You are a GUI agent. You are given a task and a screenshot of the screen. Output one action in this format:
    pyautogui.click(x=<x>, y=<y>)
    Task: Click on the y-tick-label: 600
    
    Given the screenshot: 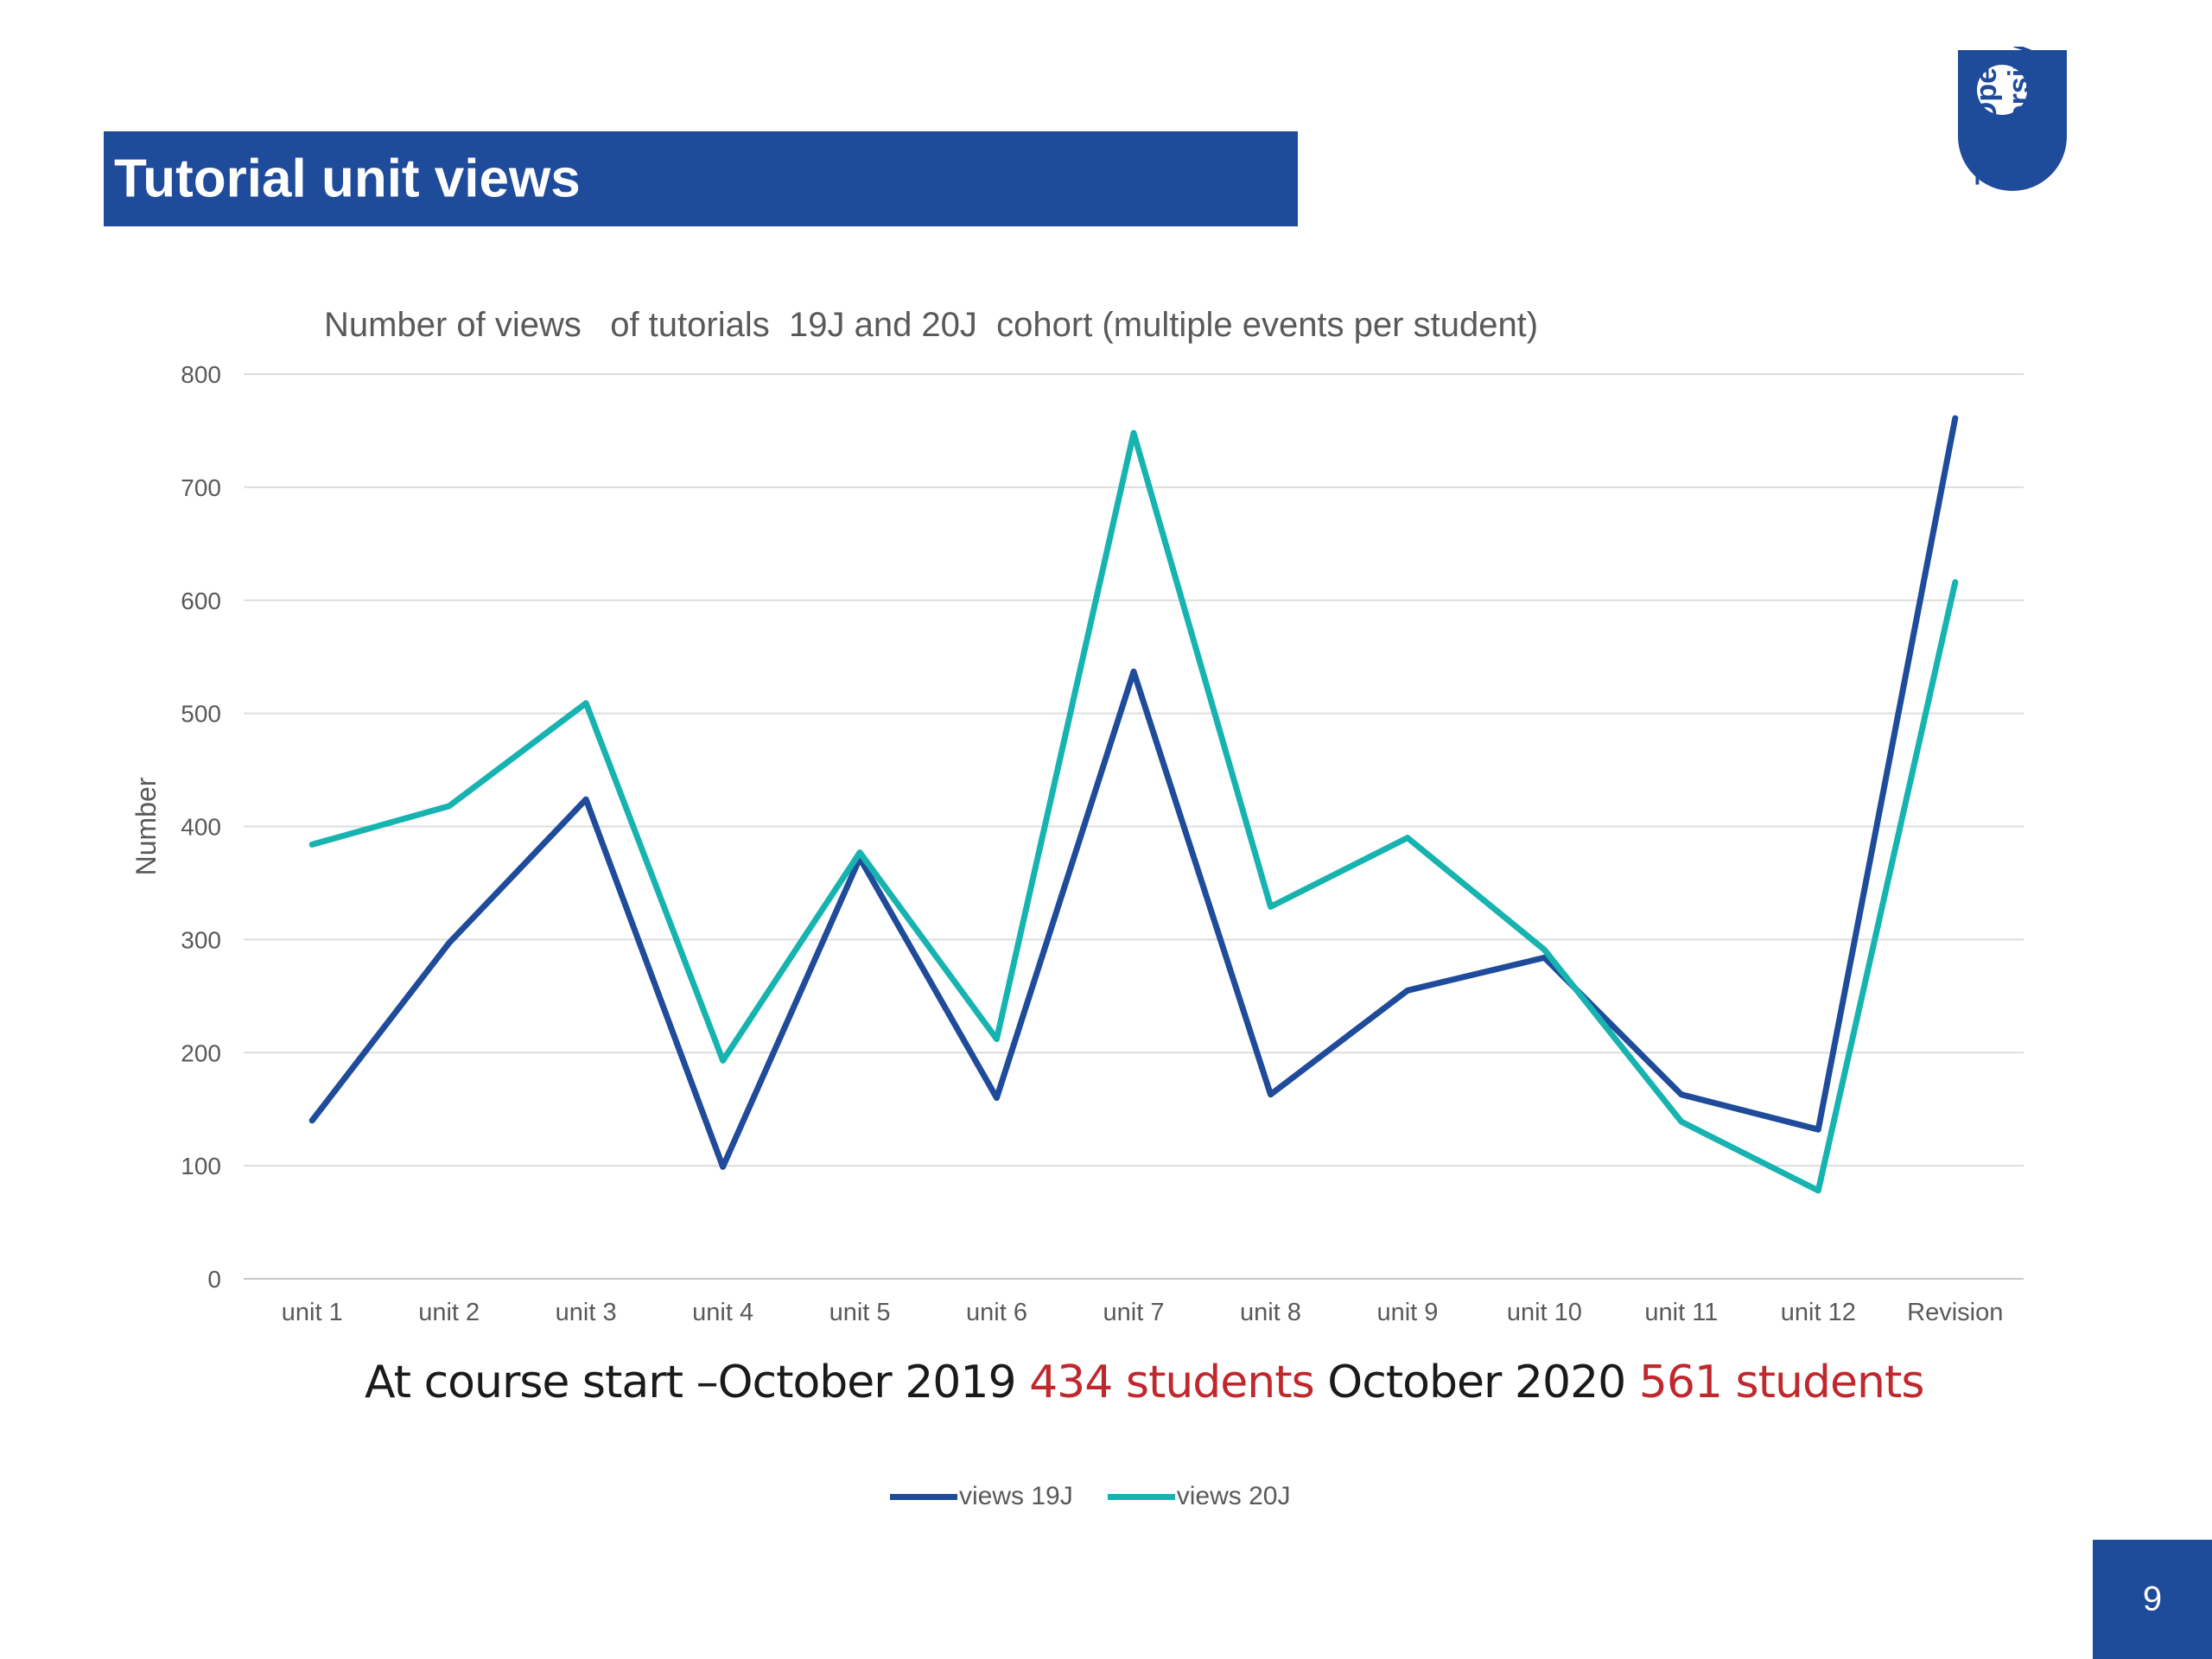 What is the action you would take?
    pyautogui.click(x=201, y=601)
    